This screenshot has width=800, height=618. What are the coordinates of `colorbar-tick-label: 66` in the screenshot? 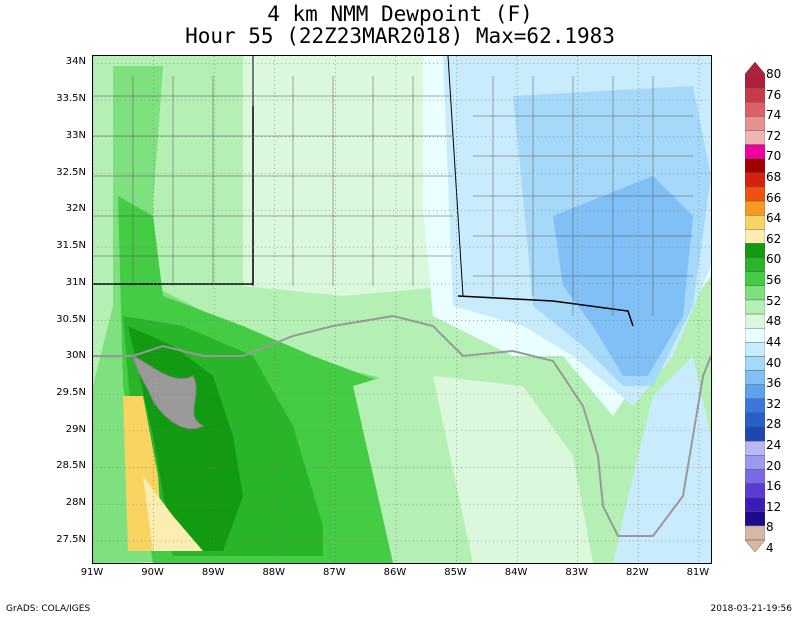 It's located at (774, 197).